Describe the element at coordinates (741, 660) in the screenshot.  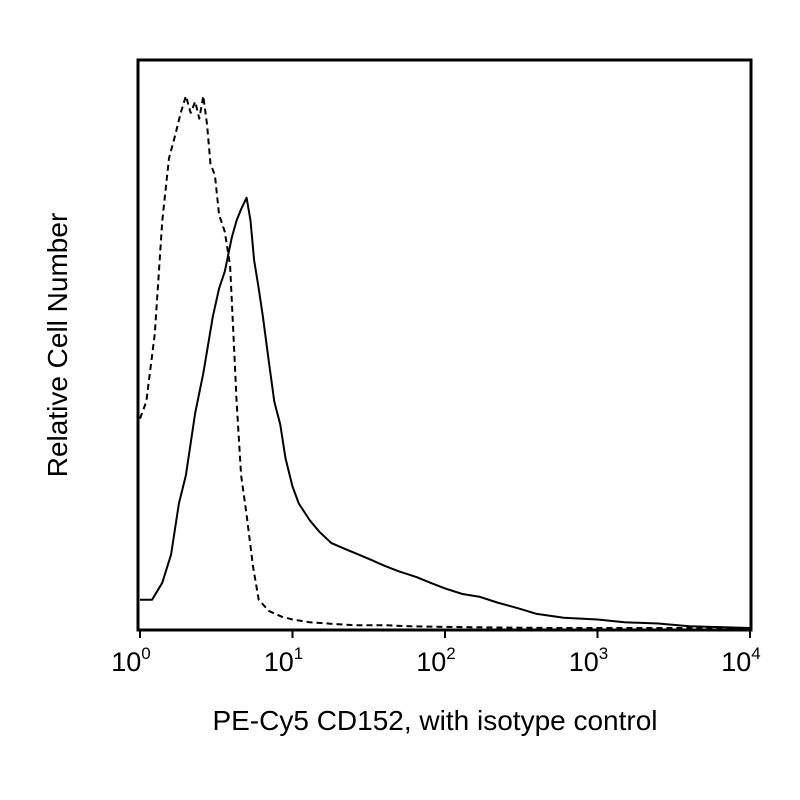
I see `x-tick-label: 10⁴` at that location.